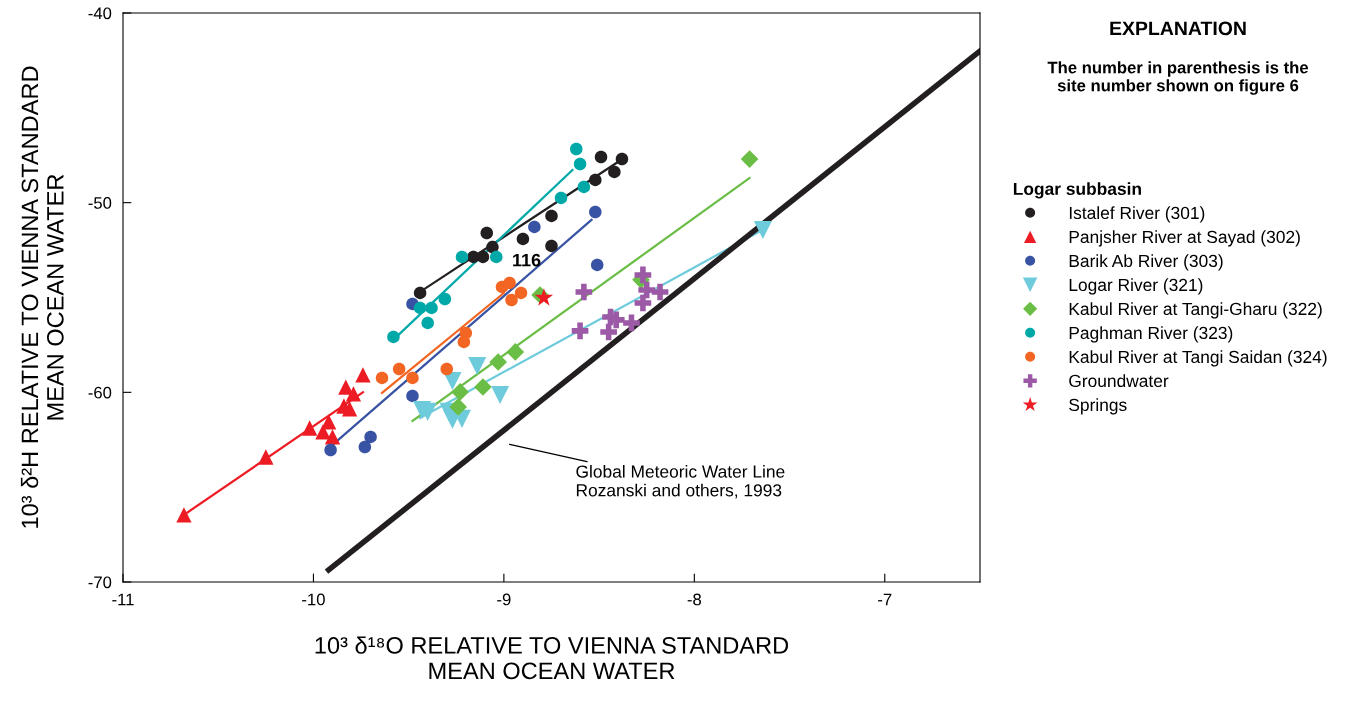 The height and width of the screenshot is (706, 1346). I want to click on x-tick-label: -9, so click(504, 599).